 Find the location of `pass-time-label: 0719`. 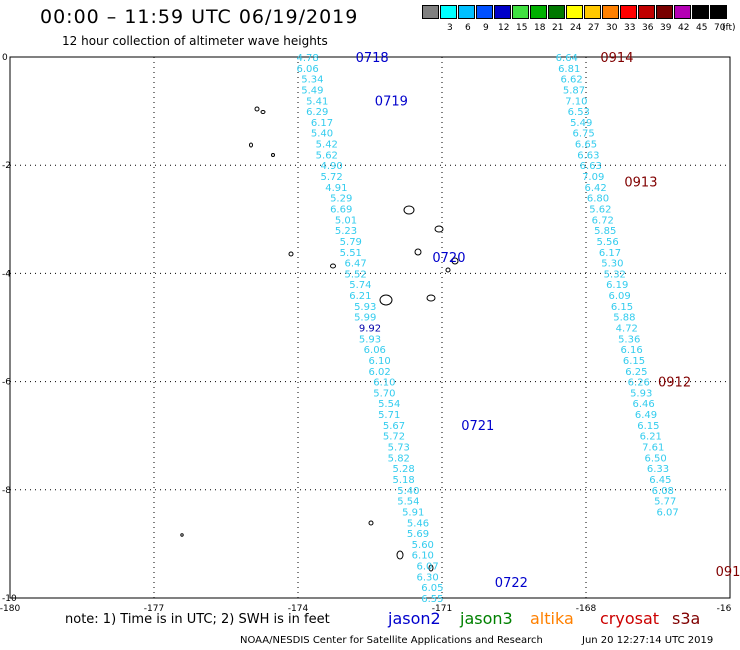

pass-time-label: 0719 is located at coordinates (391, 101).